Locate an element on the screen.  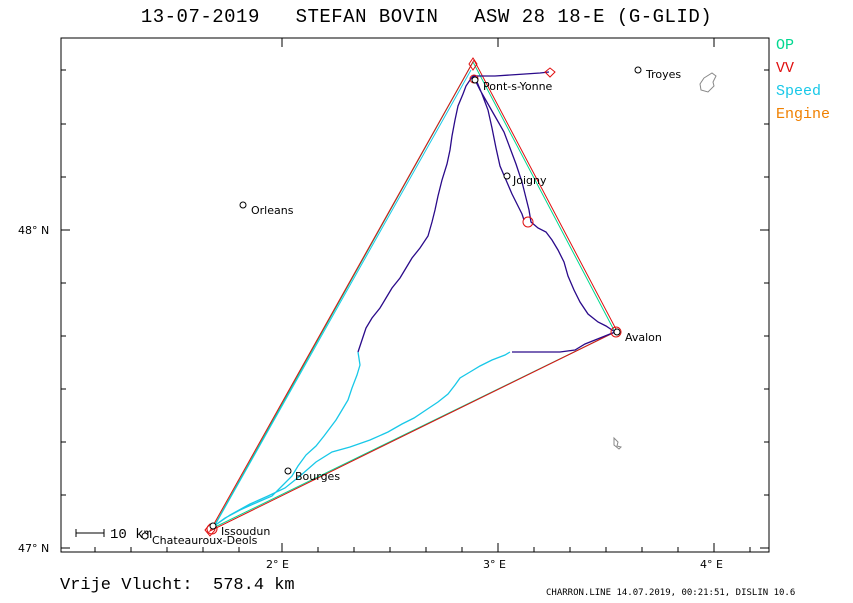
turnpoint-diamond-east is located at coordinates (550, 72).